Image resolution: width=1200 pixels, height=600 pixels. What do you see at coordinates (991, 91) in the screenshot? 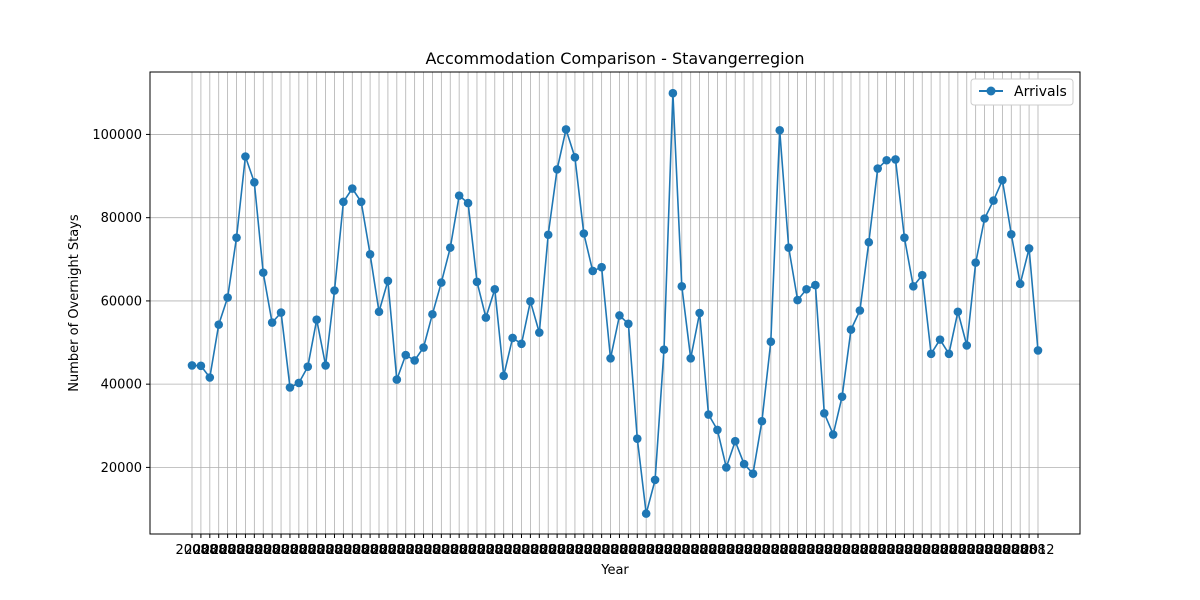
I see `legend-point-marker` at bounding box center [991, 91].